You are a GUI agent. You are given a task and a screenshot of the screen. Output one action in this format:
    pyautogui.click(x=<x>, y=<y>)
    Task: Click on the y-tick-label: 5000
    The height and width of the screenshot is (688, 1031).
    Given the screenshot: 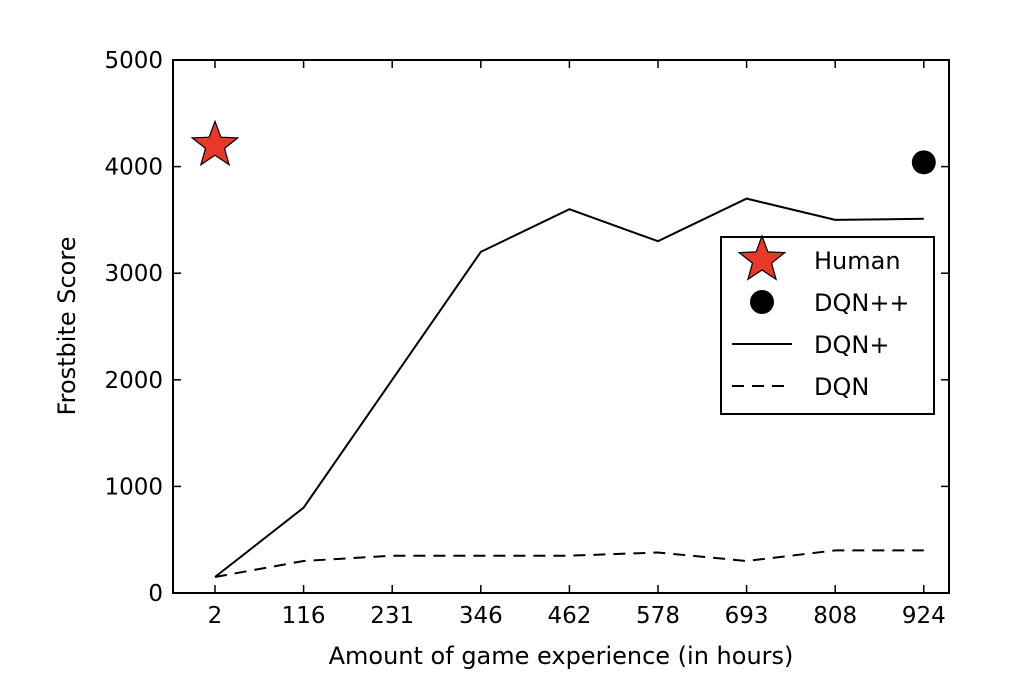 What is the action you would take?
    pyautogui.click(x=133, y=61)
    